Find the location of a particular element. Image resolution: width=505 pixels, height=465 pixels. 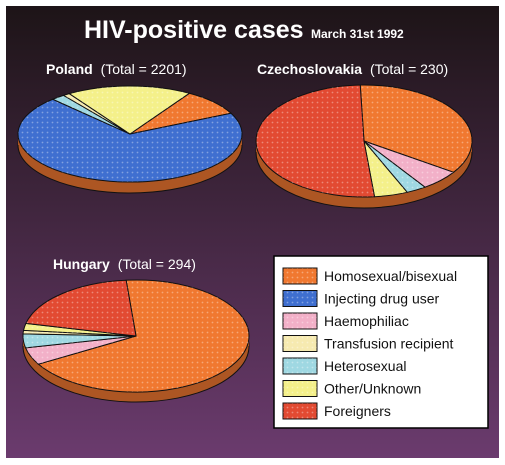

poland-name: Poland is located at coordinates (69, 69).